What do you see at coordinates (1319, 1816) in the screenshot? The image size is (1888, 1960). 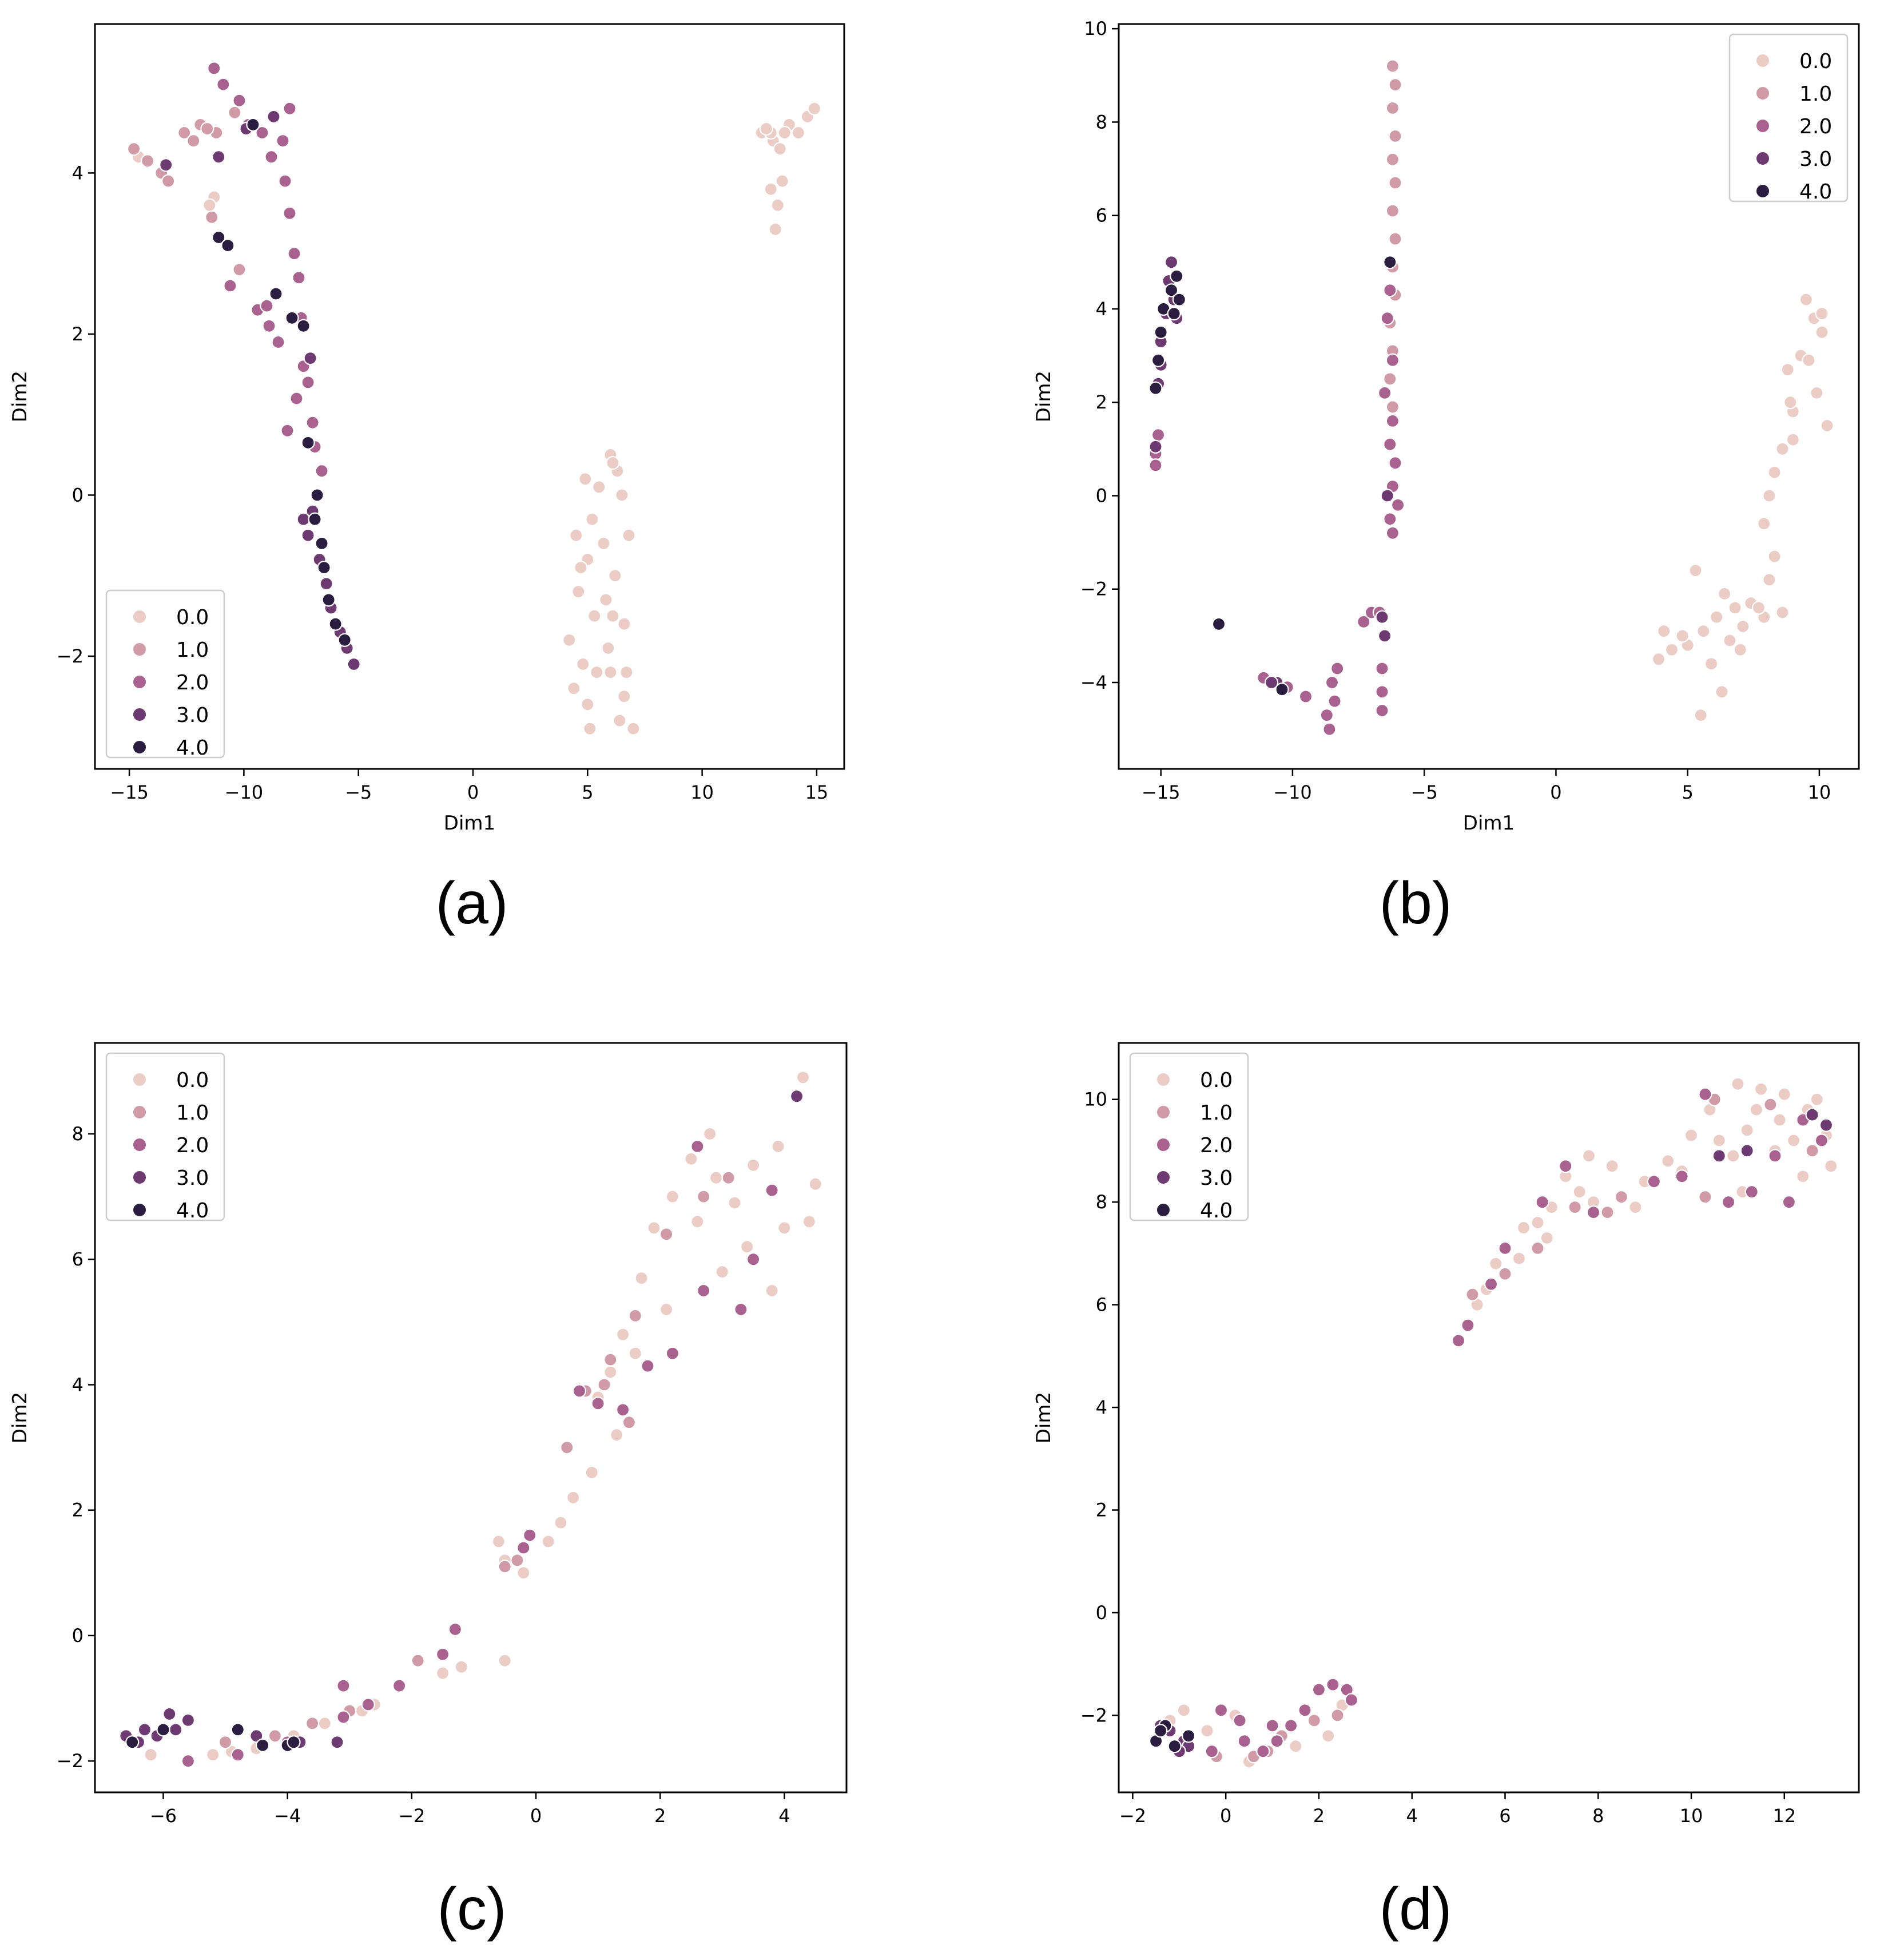 I see `x-tick-label: 2` at bounding box center [1319, 1816].